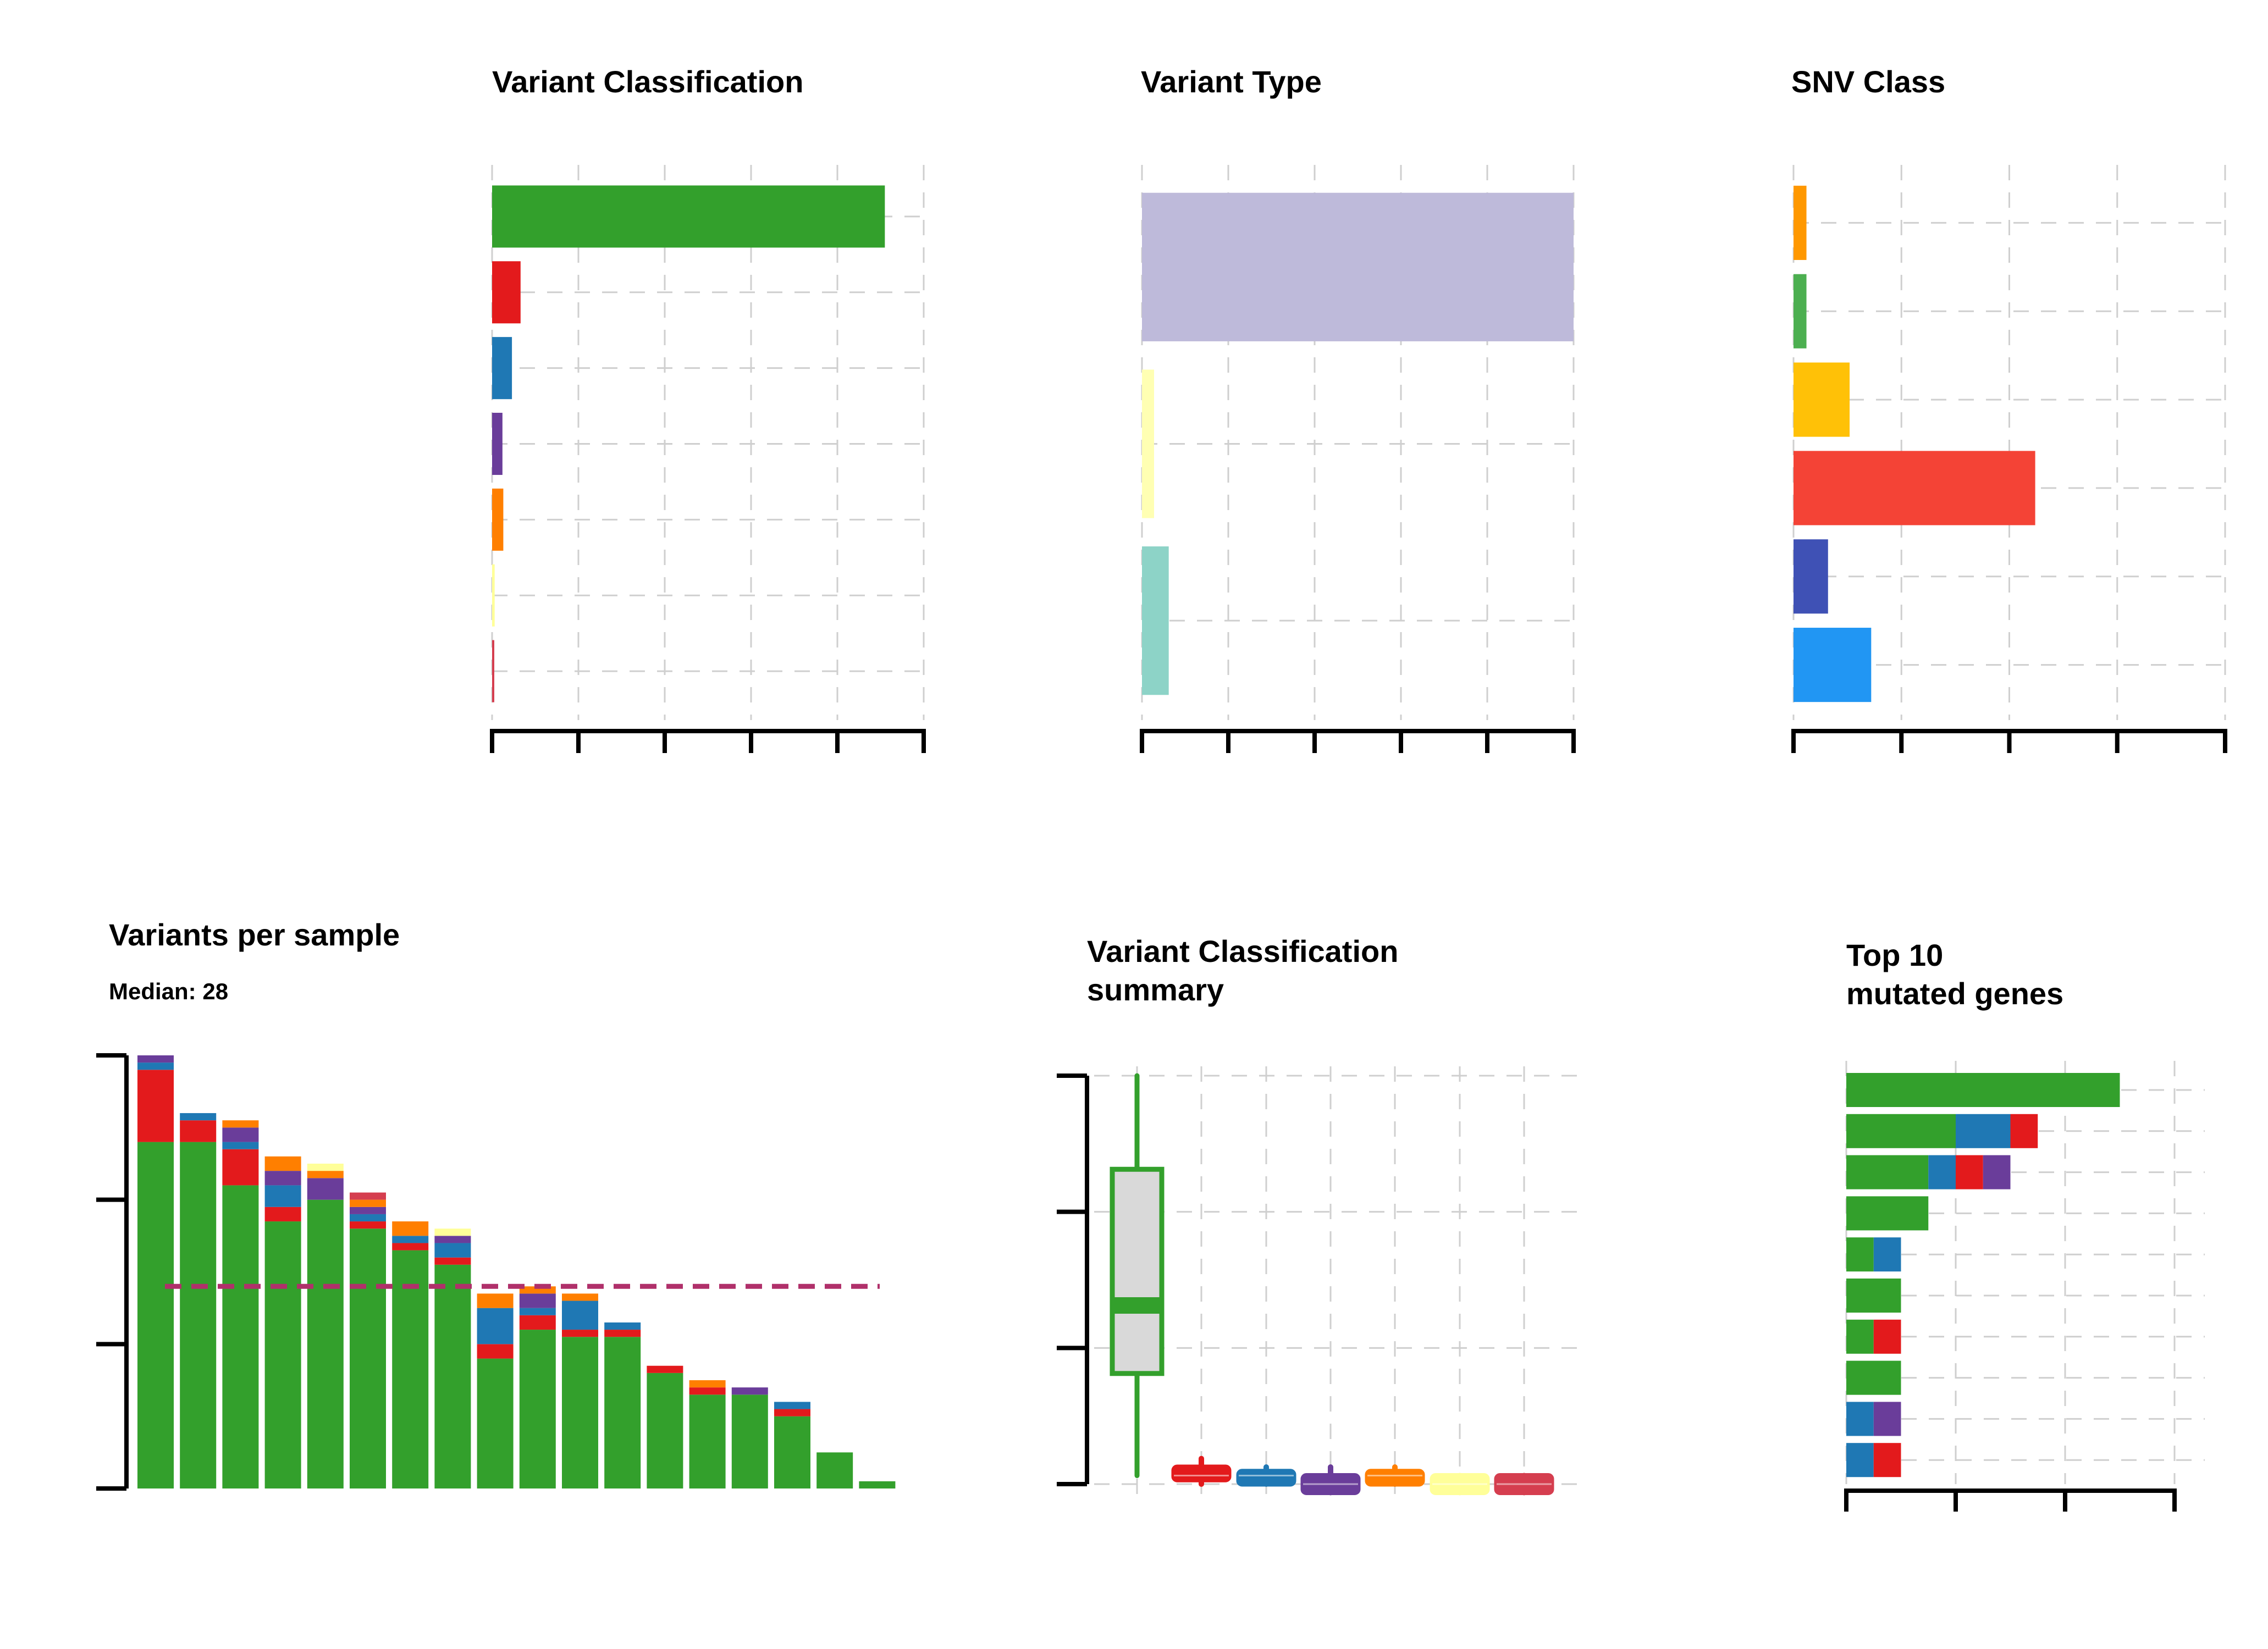 Image resolution: width=2268 pixels, height=1649 pixels. What do you see at coordinates (113, 1272) in the screenshot?
I see `variants-per-sample-y-axis` at bounding box center [113, 1272].